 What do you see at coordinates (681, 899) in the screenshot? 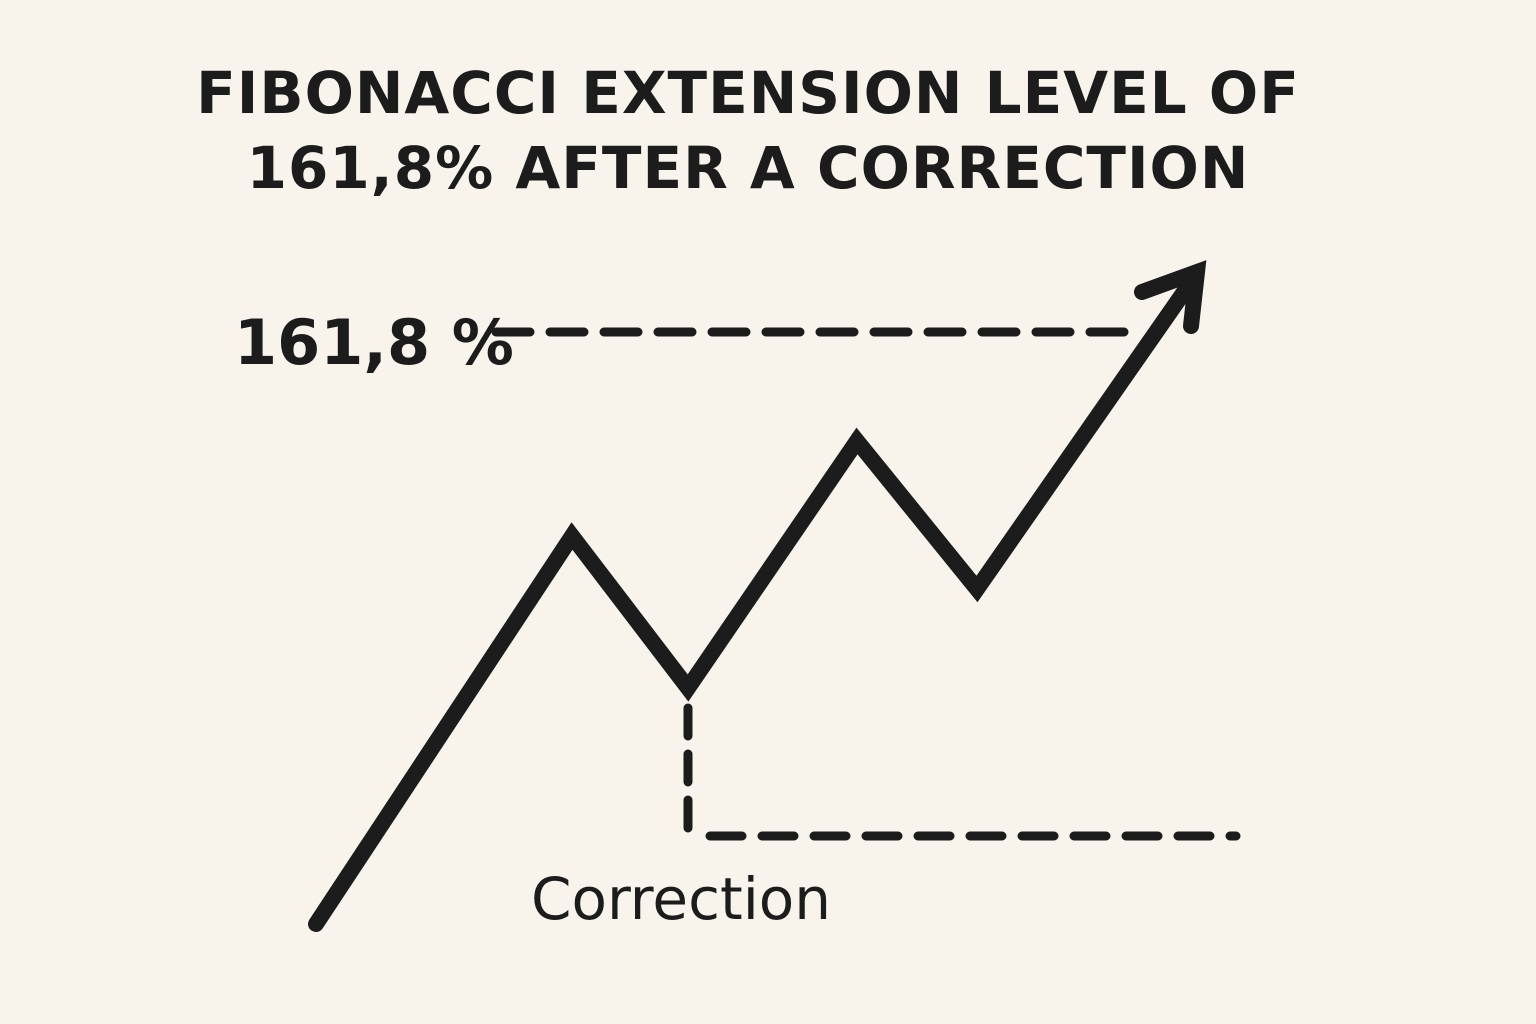
I see `correction-label: Correction` at bounding box center [681, 899].